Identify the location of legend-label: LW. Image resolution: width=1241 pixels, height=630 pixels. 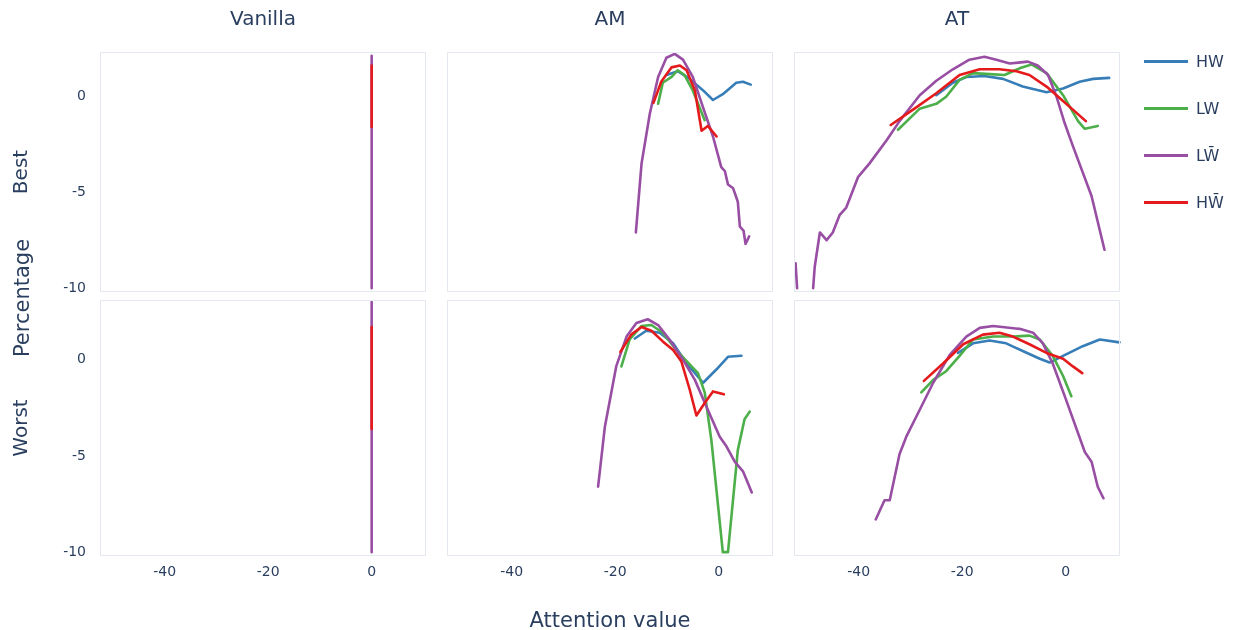
(1208, 108).